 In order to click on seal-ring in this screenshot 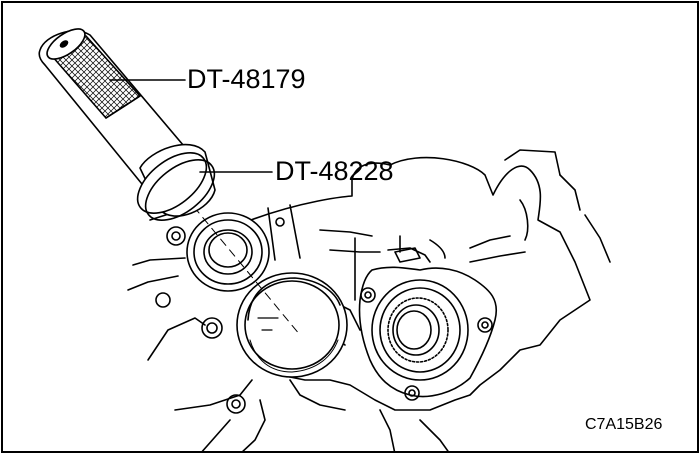, I will do `click(228, 252)`.